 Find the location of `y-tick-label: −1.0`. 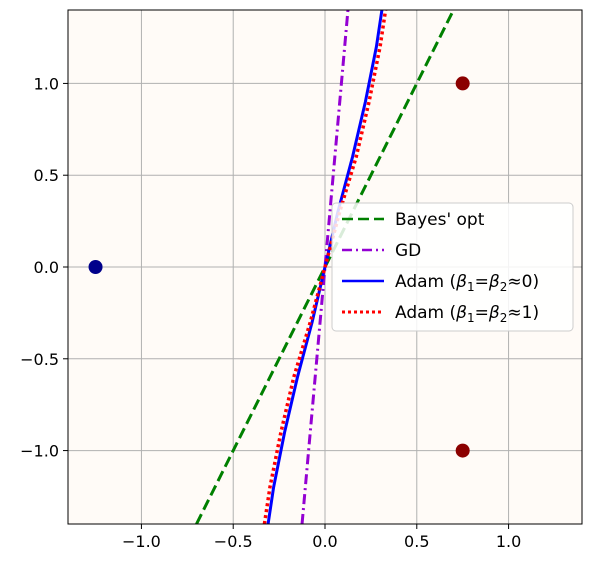

y-tick-label: −1.0 is located at coordinates (39, 451).